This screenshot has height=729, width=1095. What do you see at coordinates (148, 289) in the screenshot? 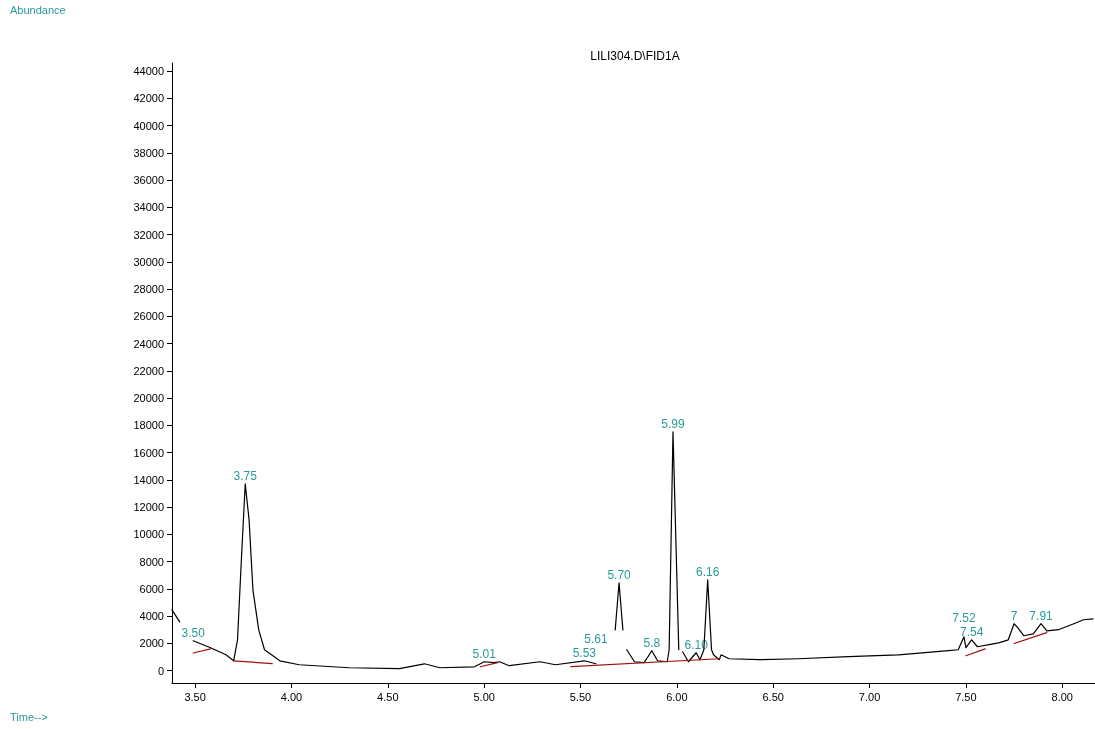
I see `y-tick-label: 28000` at bounding box center [148, 289].